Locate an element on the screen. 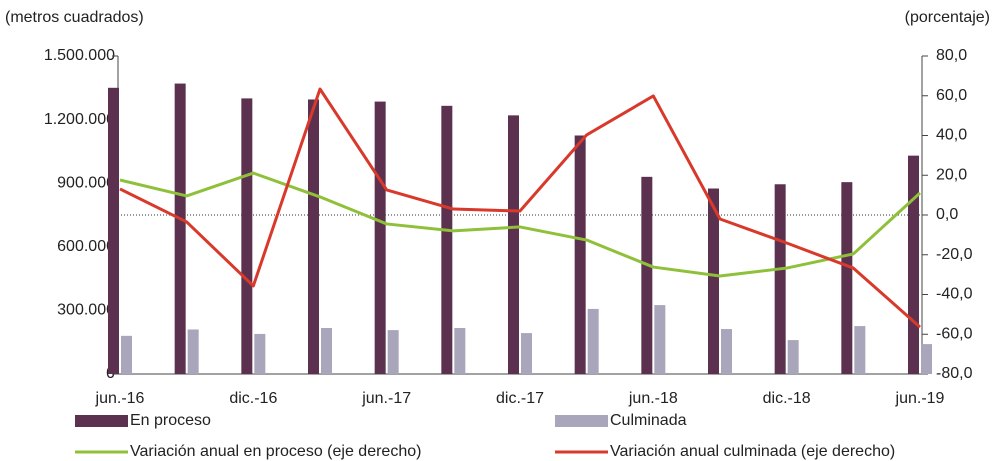  x-tick-label: dic.-18 is located at coordinates (787, 398).